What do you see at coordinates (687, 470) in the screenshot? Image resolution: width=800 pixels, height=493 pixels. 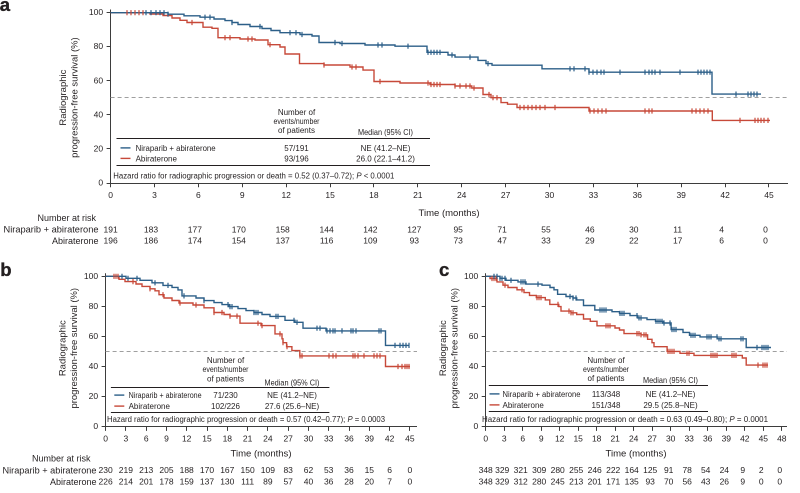 I see `svg-text: 78` at bounding box center [687, 470].